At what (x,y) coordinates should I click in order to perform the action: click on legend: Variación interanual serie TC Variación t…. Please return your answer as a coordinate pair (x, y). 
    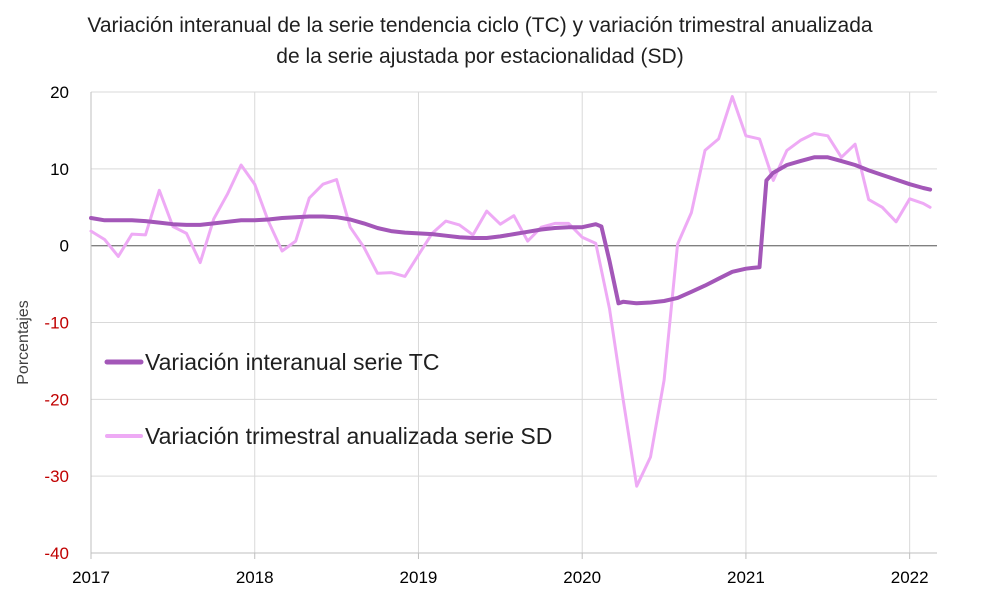
    Looking at the image, I should click on (328, 399).